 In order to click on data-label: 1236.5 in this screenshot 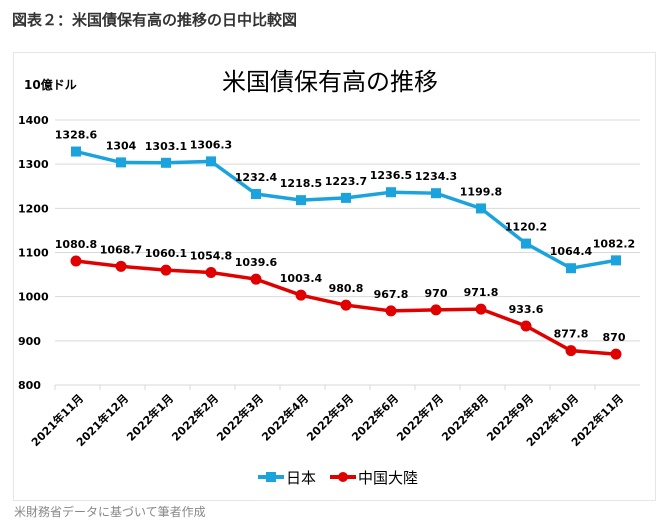, I will do `click(391, 175)`.